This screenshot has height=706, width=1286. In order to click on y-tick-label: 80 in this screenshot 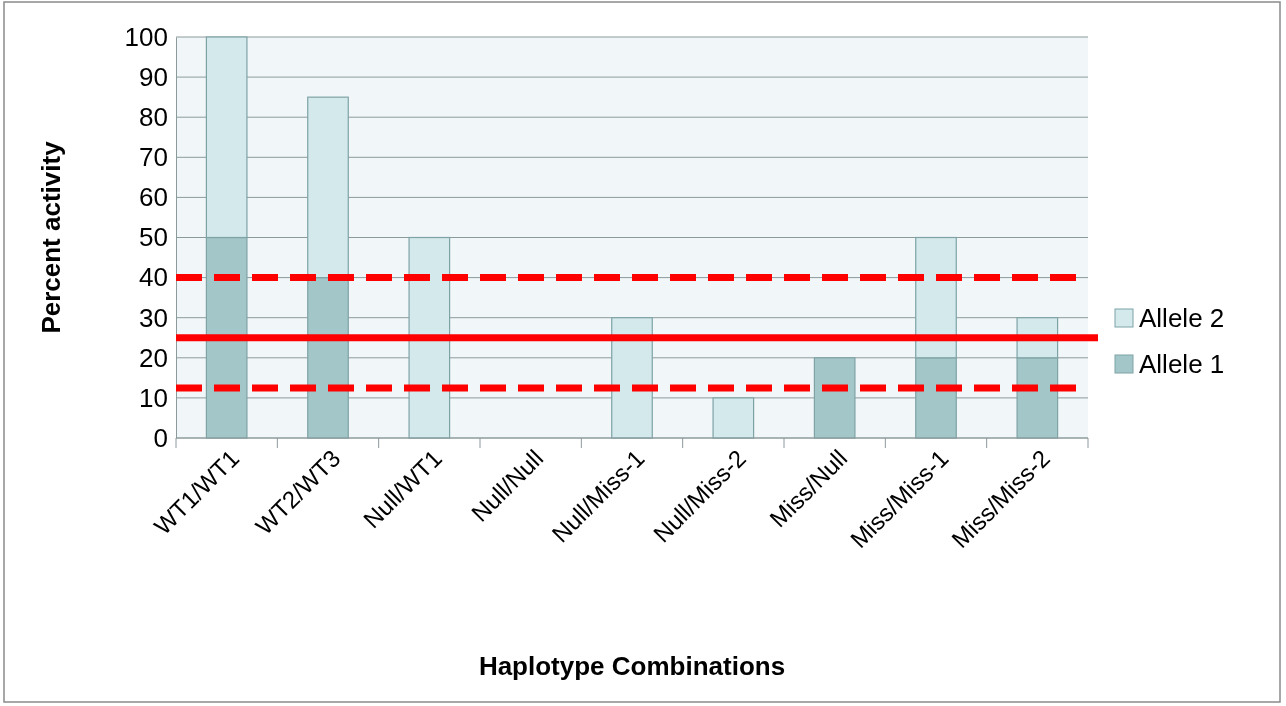, I will do `click(153, 117)`.